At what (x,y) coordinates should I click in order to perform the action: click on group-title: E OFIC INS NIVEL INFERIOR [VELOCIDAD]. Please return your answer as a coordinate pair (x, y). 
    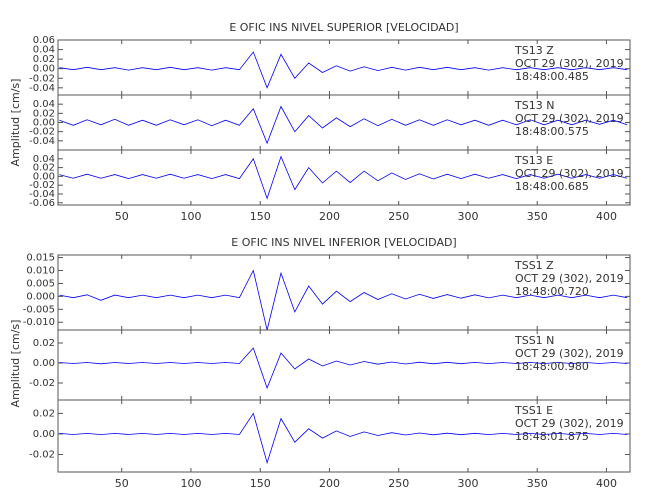
    Looking at the image, I should click on (343, 242).